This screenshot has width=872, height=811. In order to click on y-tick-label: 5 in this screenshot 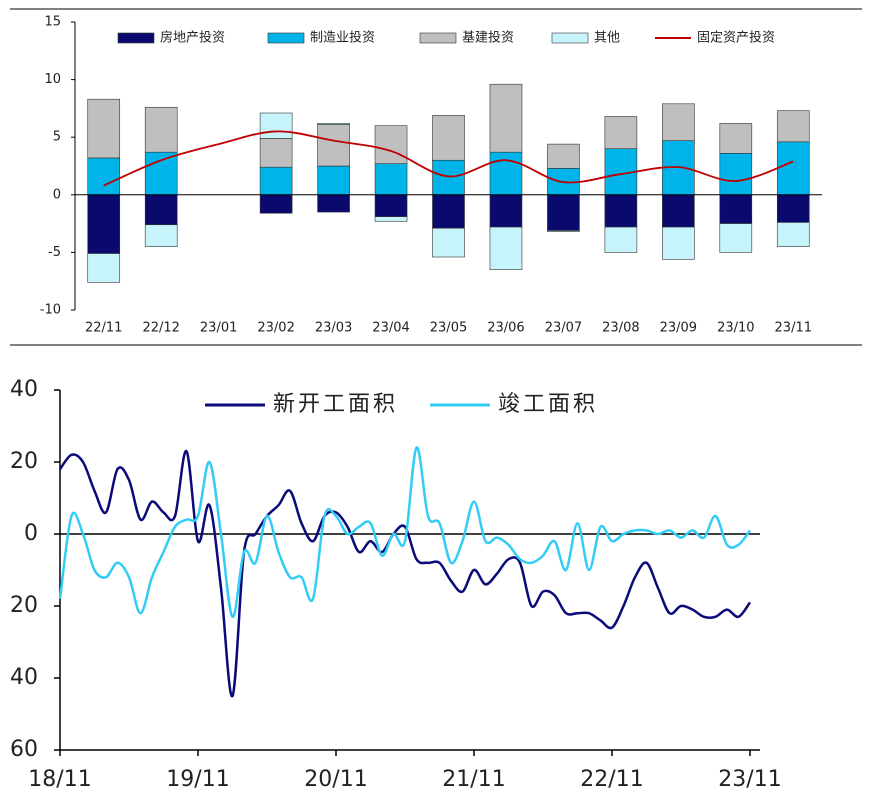, I will do `click(57, 137)`.